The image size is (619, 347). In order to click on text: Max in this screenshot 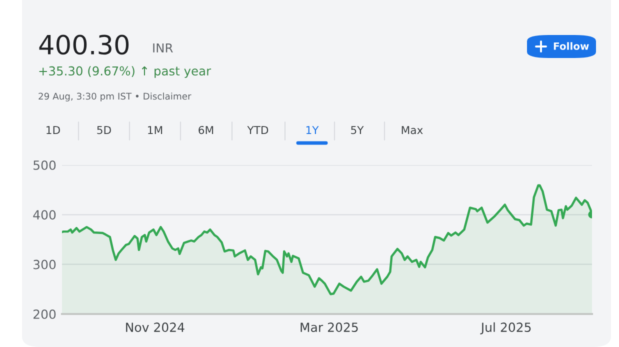, I will do `click(412, 130)`.